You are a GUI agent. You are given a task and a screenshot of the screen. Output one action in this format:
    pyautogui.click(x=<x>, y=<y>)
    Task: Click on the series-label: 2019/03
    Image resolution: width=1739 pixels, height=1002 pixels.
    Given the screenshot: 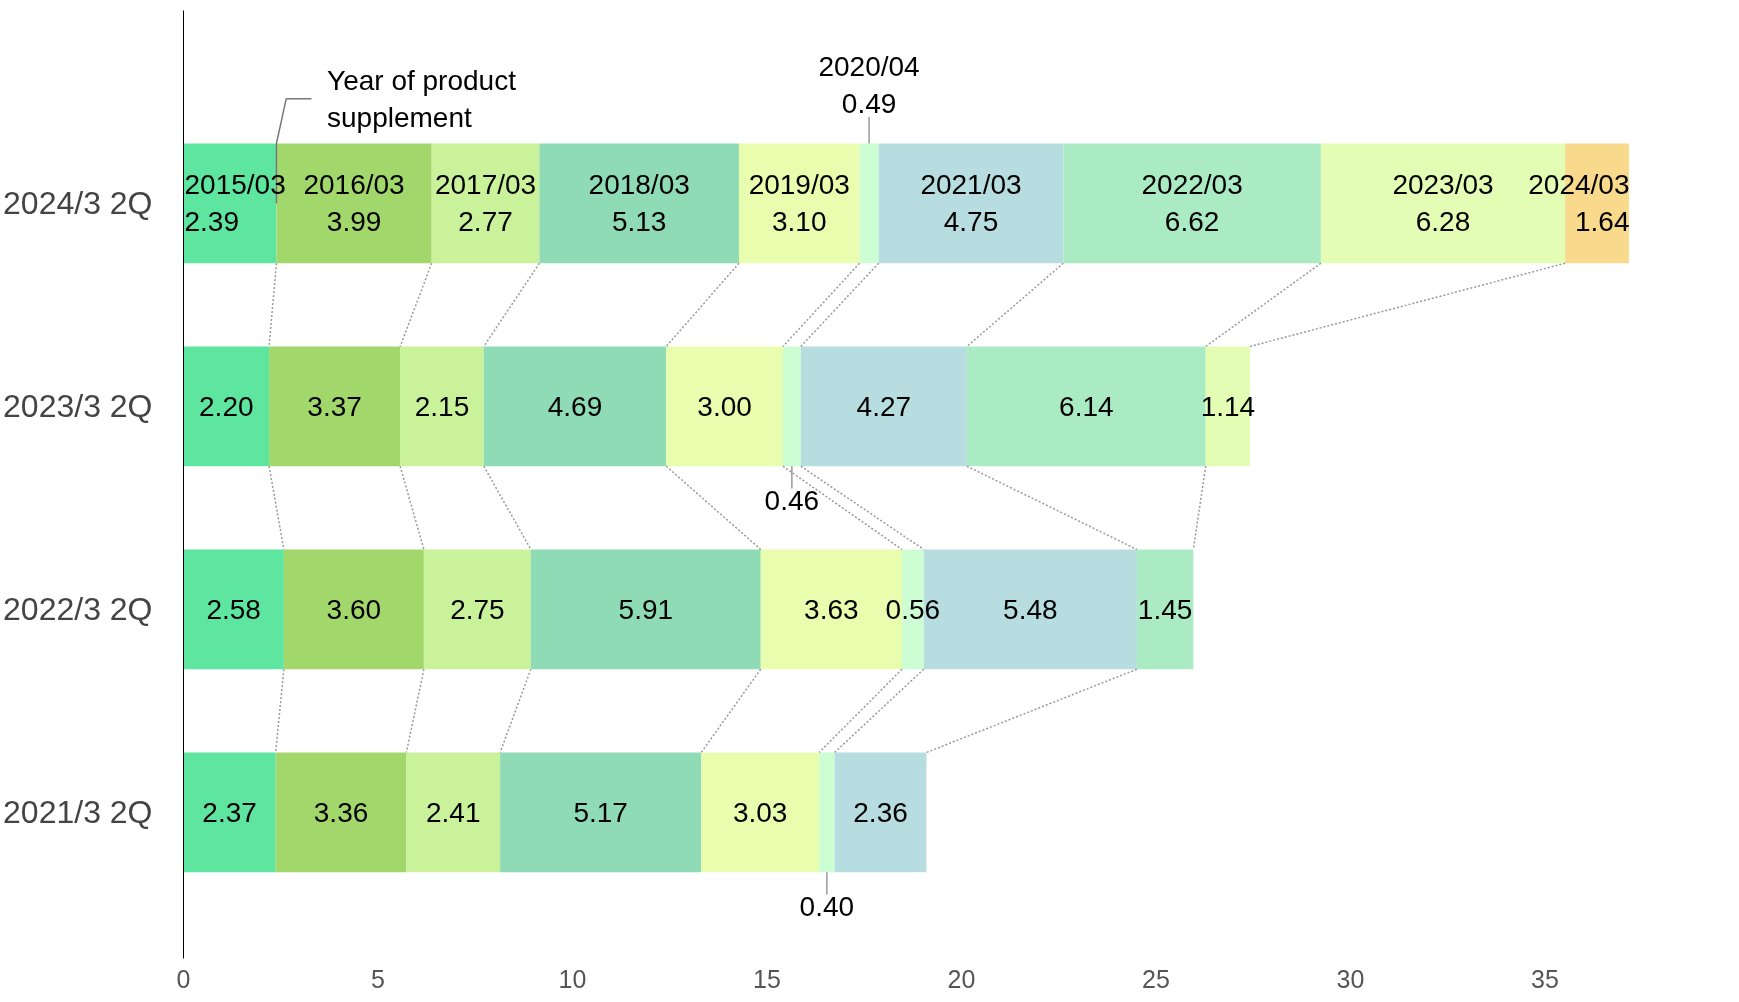 What is the action you would take?
    pyautogui.click(x=799, y=185)
    